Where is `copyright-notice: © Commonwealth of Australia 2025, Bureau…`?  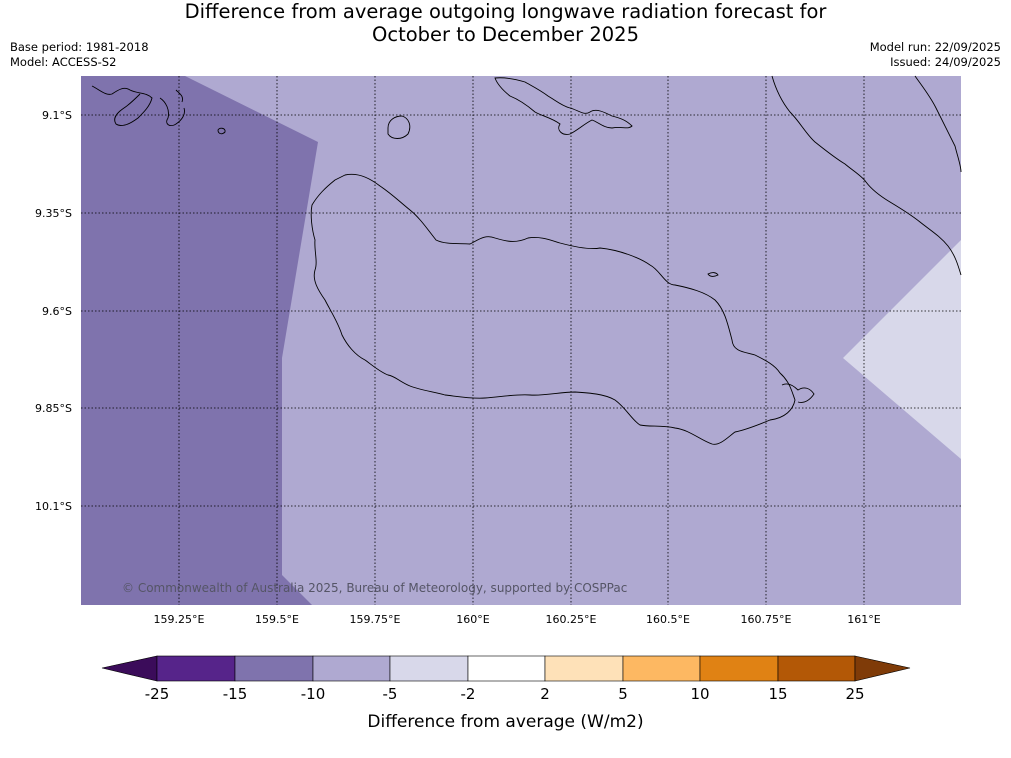
copyright-notice: © Commonwealth of Australia 2025, Bureau… is located at coordinates (374, 588).